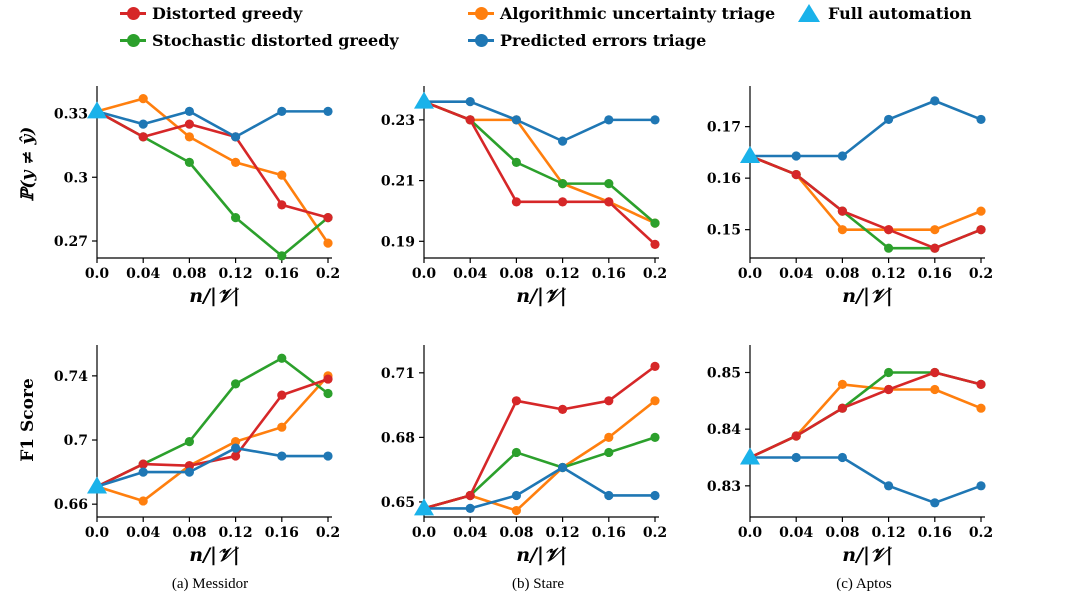 The height and width of the screenshot is (600, 1092). What do you see at coordinates (724, 430) in the screenshot?
I see `y-tick-label: 0.84` at bounding box center [724, 430].